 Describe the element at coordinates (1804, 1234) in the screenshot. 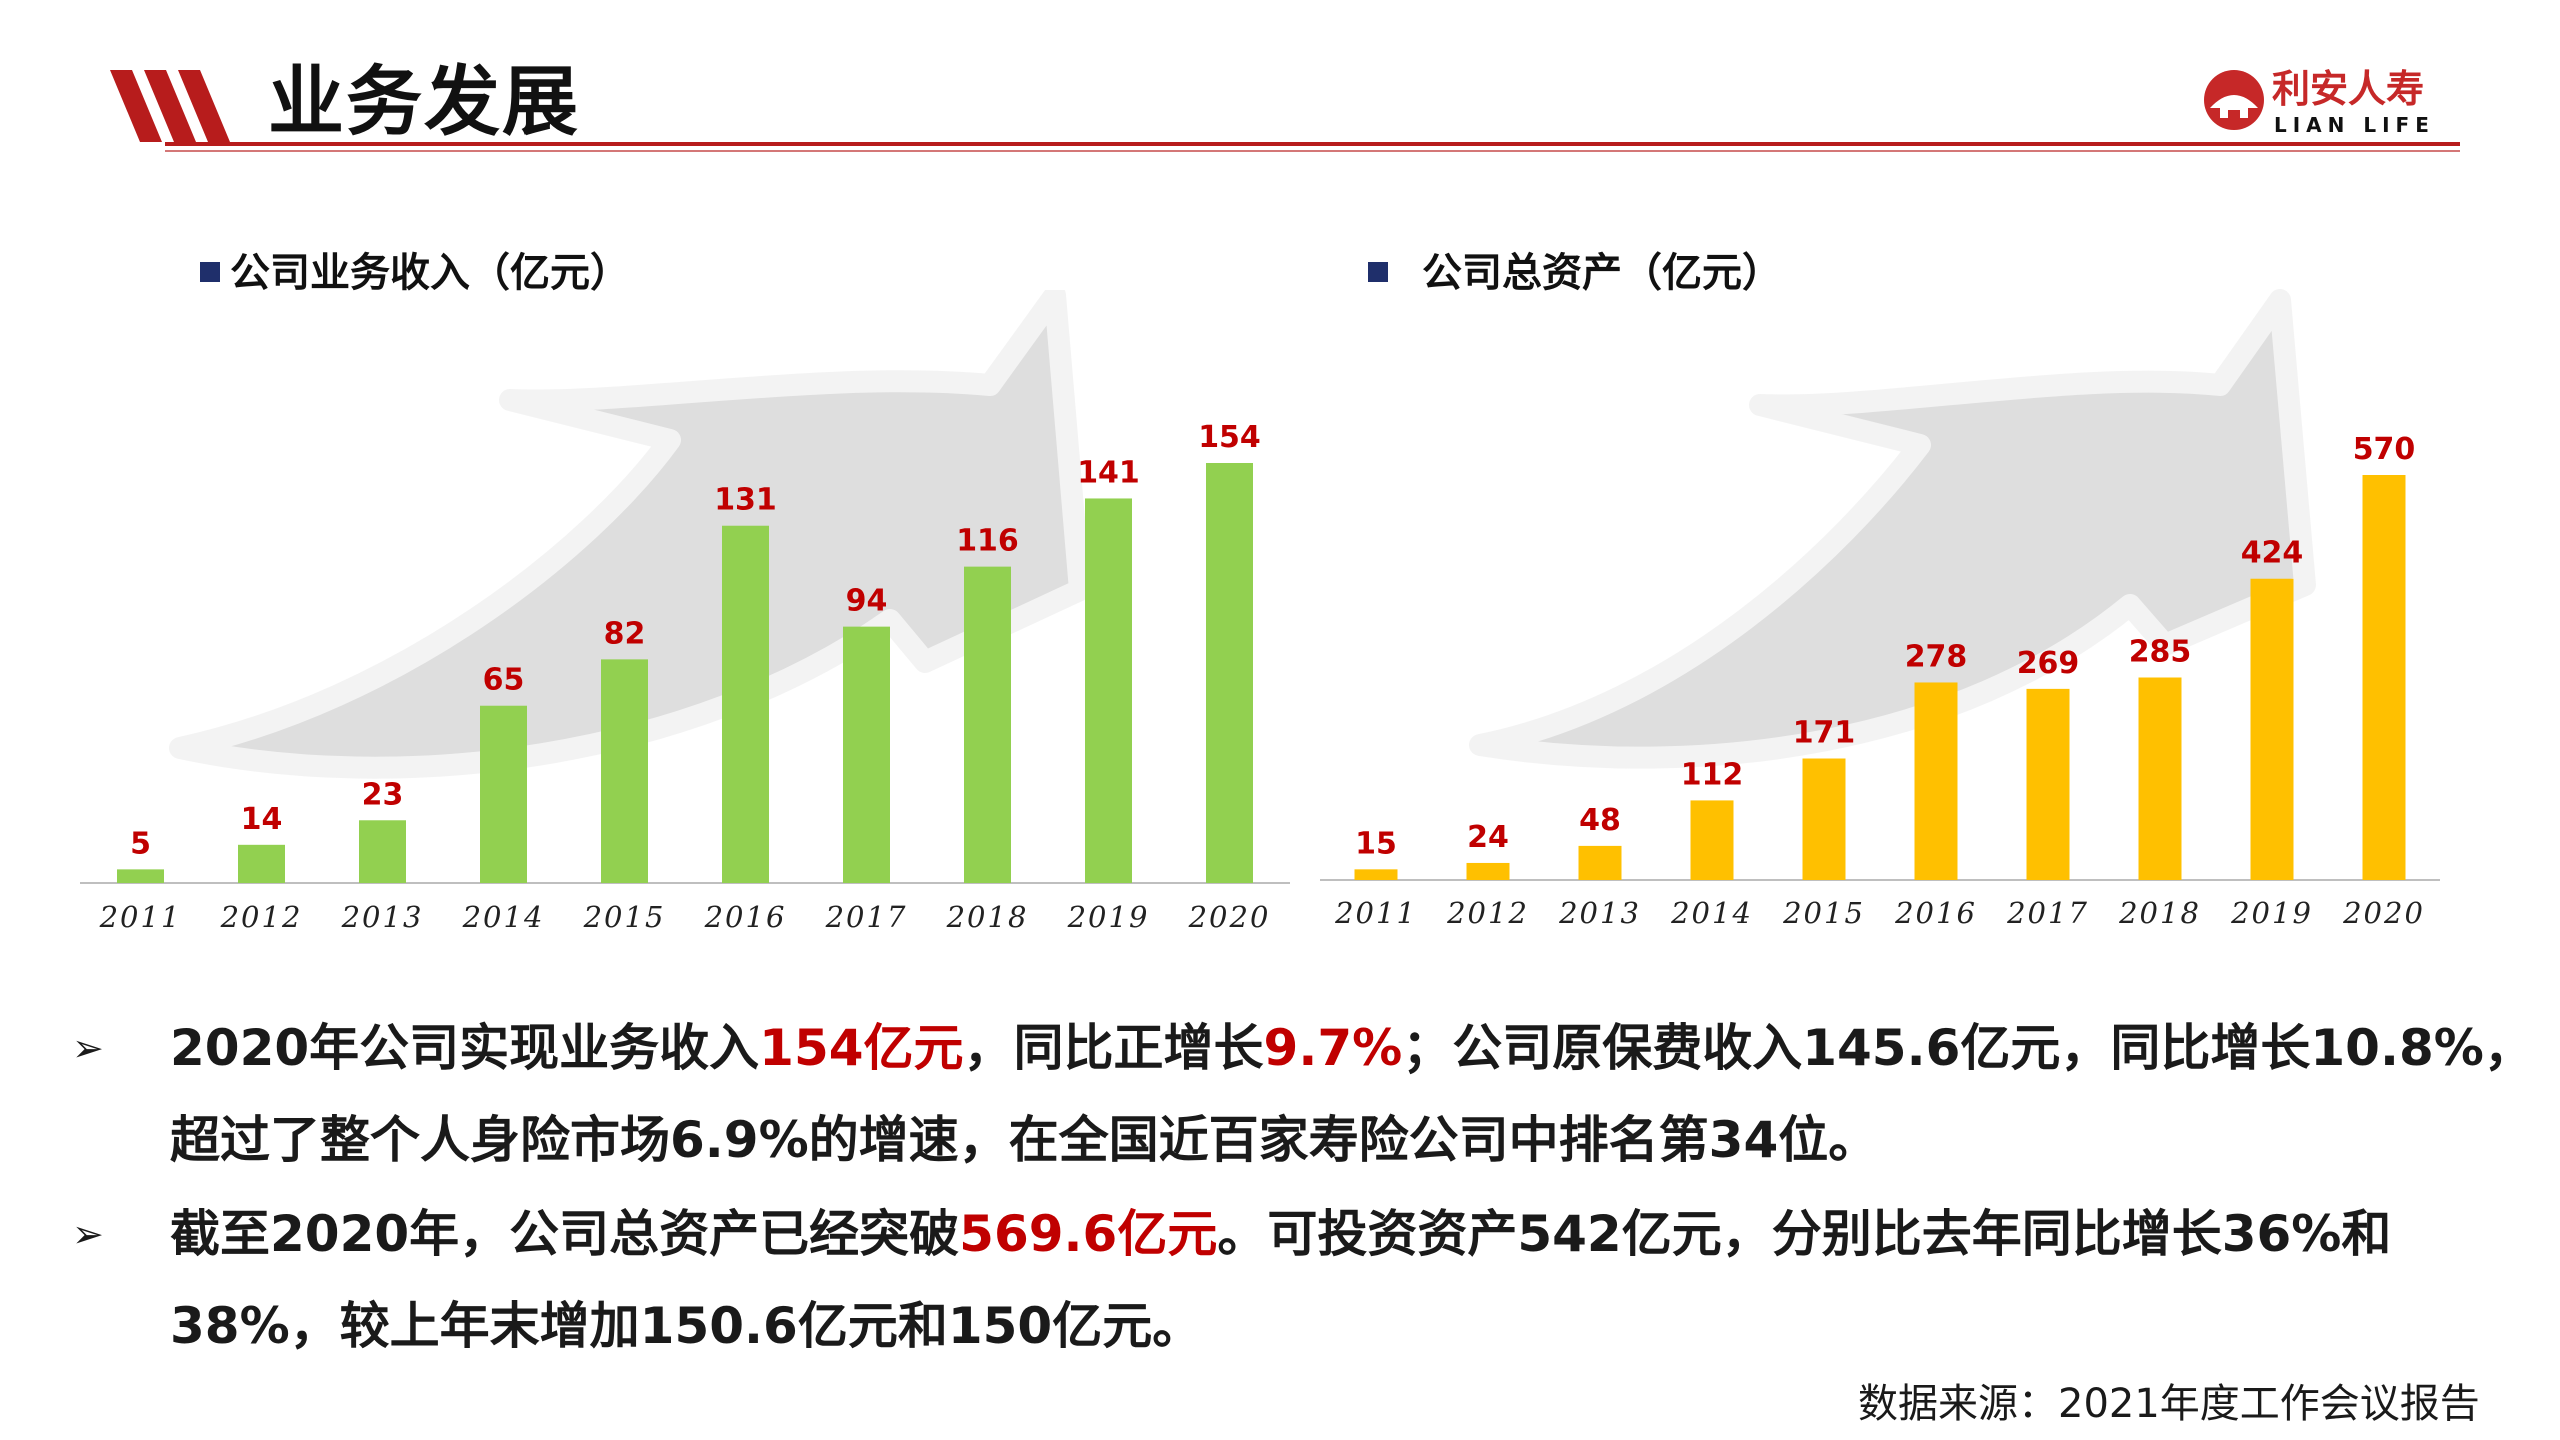

I see `bullet-text: 。可投资资产542亿元，分别比去年同比增长36%和` at that location.